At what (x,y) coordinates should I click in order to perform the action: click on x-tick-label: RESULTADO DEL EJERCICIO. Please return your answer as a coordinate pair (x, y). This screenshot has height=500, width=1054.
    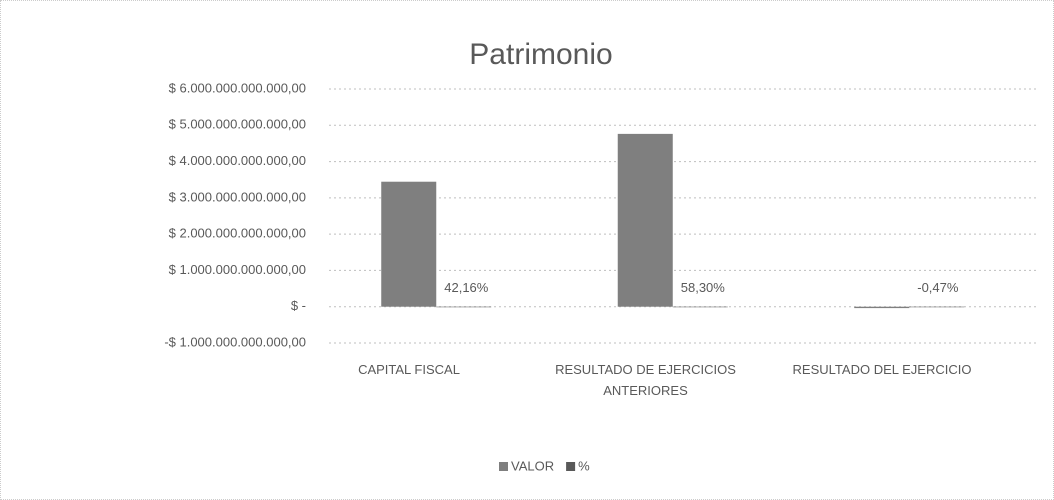
    Looking at the image, I should click on (882, 369).